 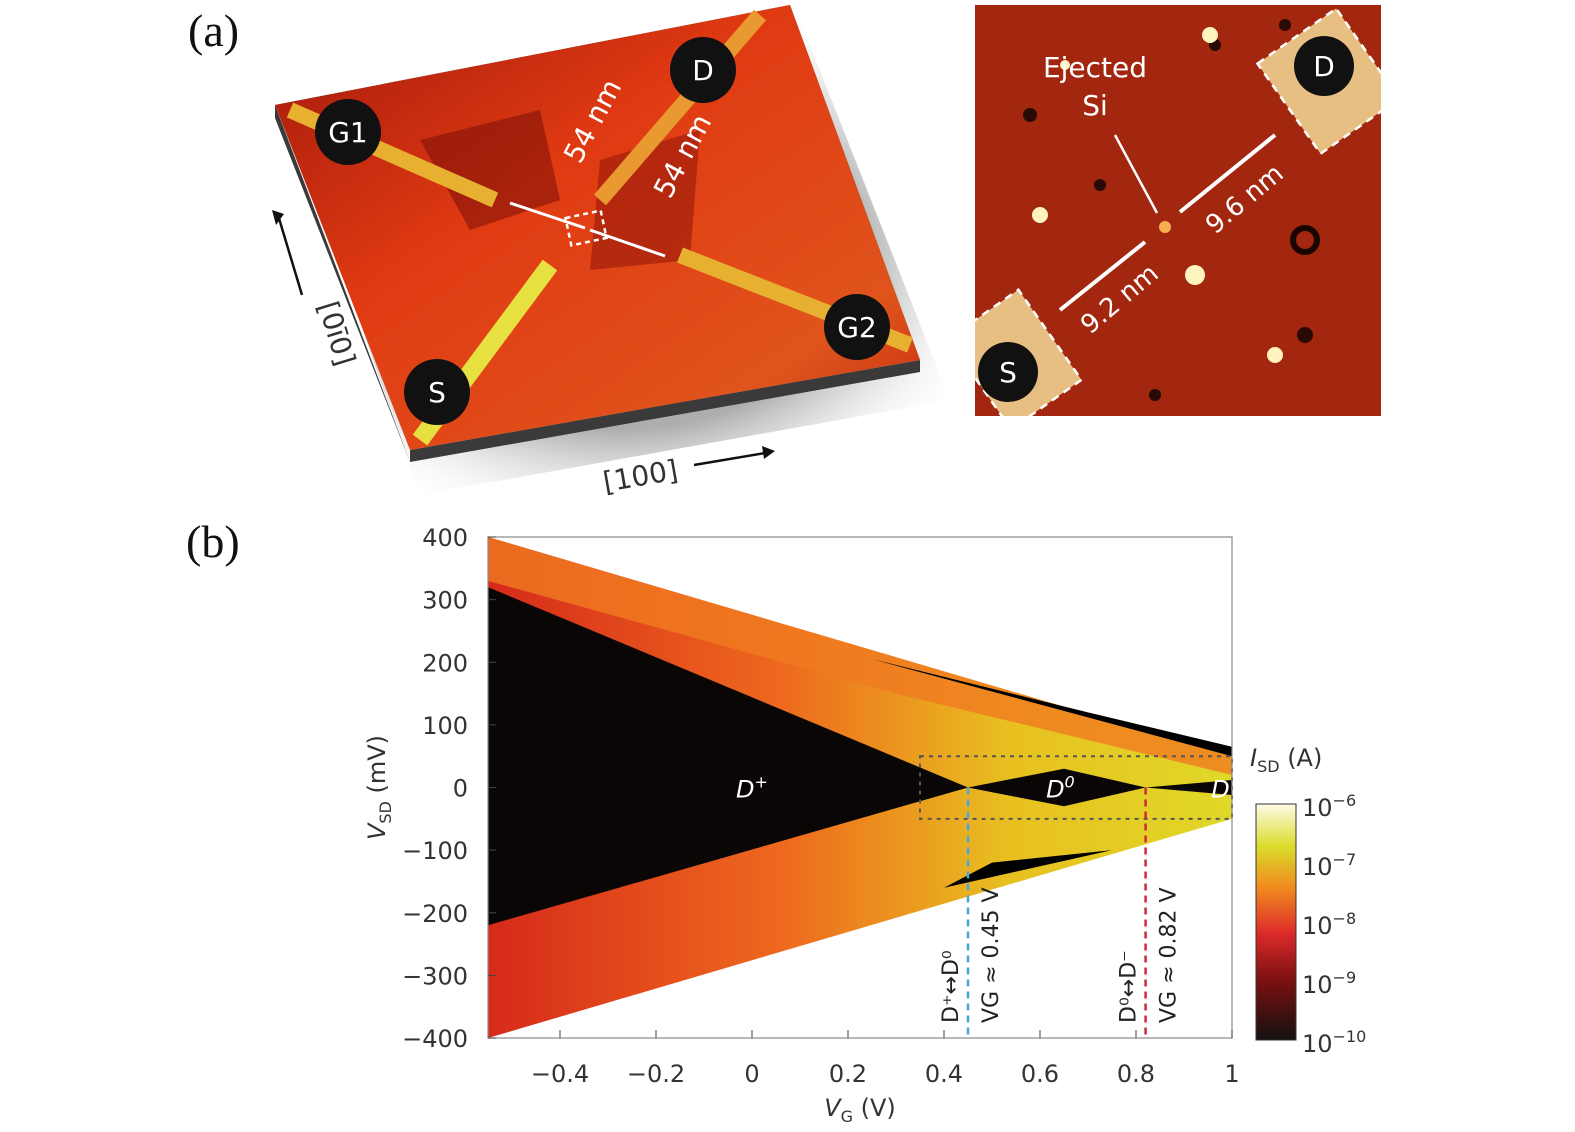 I want to click on y-tick-label: 400, so click(x=445, y=538).